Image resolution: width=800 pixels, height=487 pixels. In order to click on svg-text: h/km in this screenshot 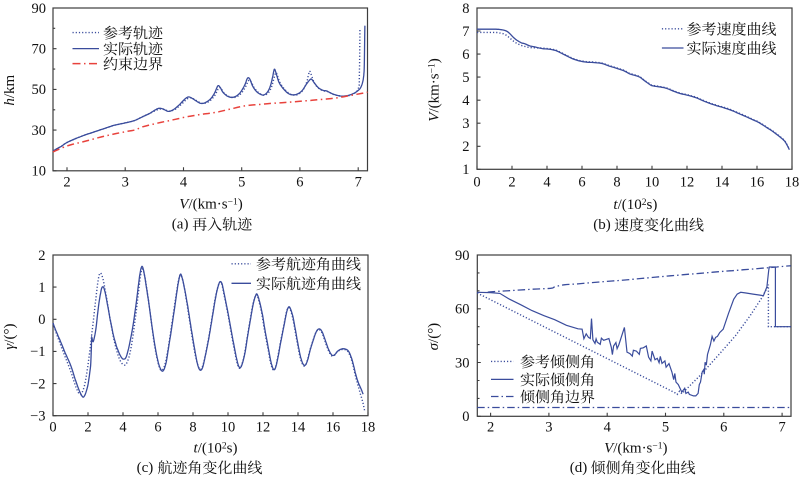, I will do `click(10, 89)`.